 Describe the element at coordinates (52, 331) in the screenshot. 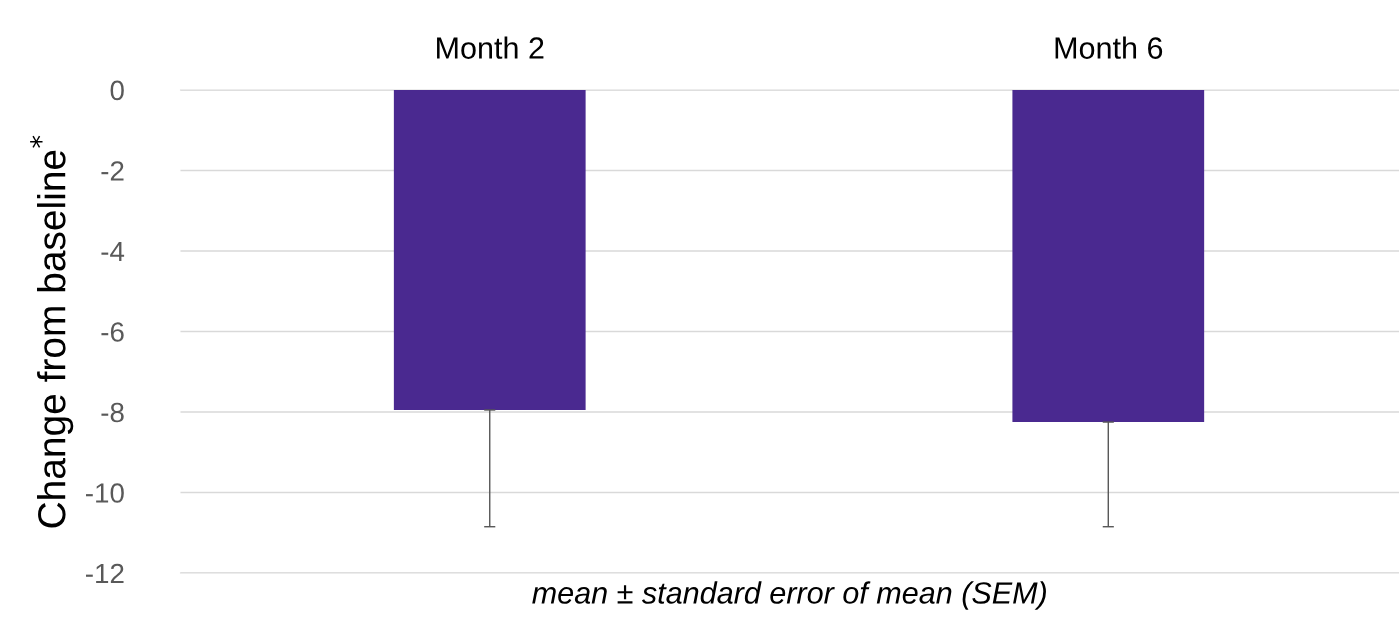

I see `y-axis-title: Change from baseline$^{*}$` at that location.